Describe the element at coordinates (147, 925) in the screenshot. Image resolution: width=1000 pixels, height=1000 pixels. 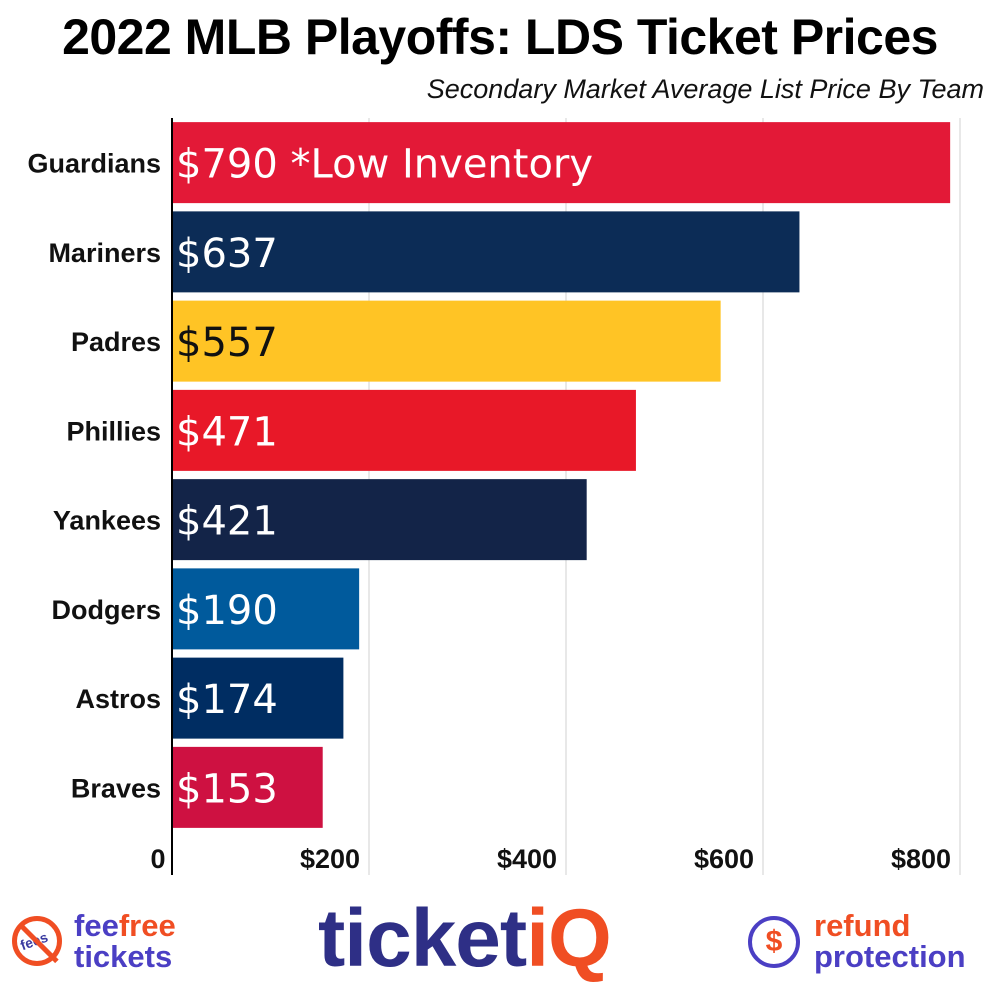
I see `free-word: free` at that location.